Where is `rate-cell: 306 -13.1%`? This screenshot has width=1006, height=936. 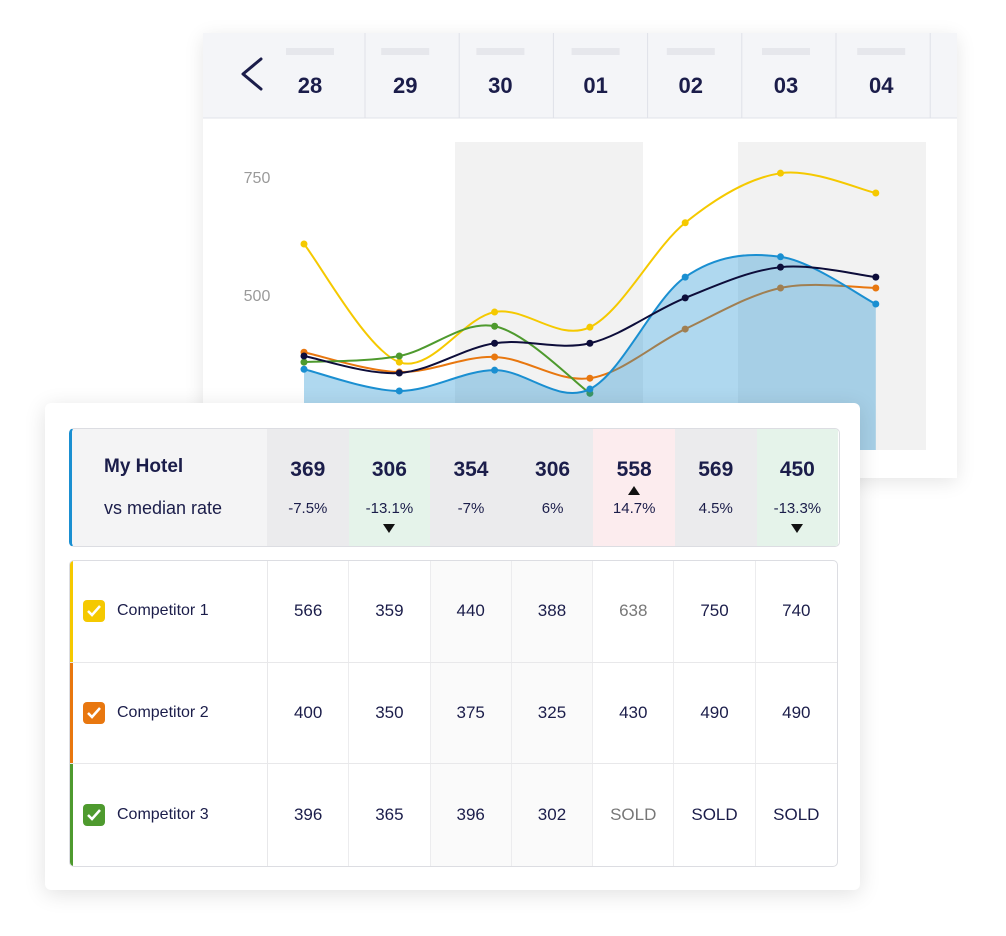 rate-cell: 306 -13.1% is located at coordinates (389, 487).